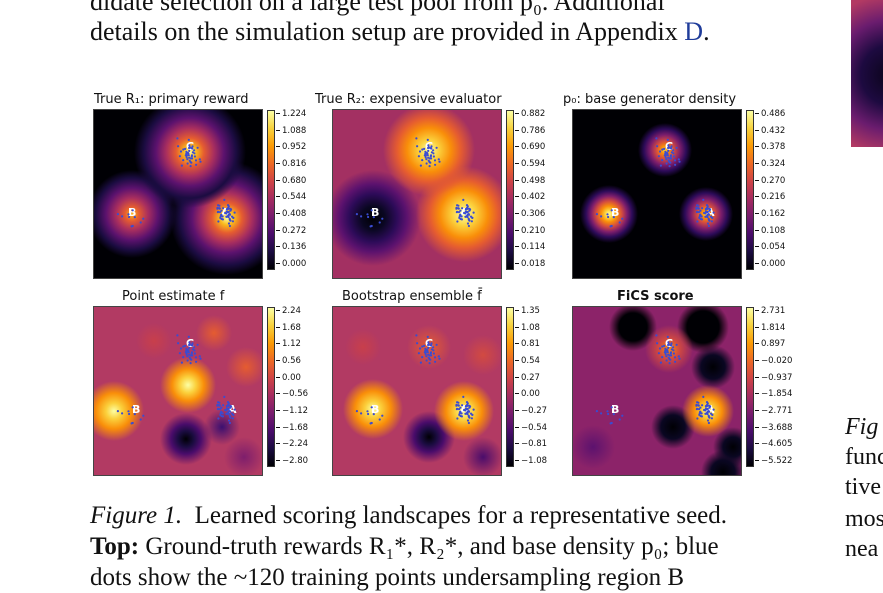  What do you see at coordinates (750, 190) in the screenshot?
I see `colorbar-p0` at bounding box center [750, 190].